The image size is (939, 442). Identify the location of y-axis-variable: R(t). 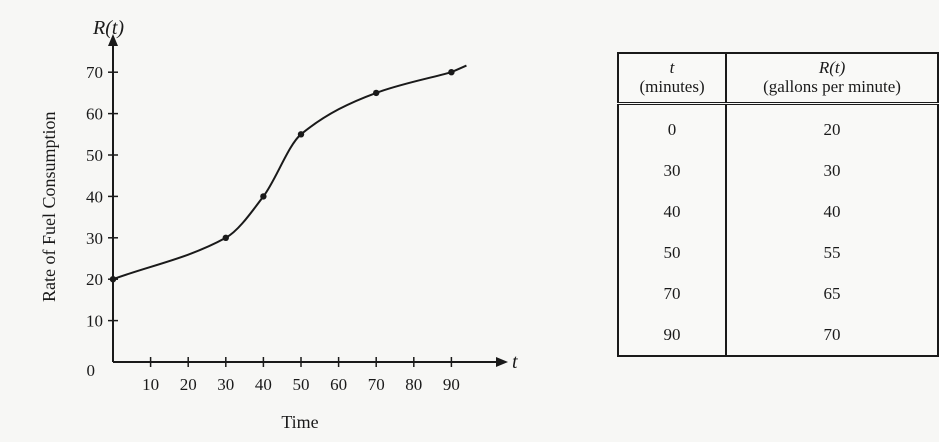
(108, 28).